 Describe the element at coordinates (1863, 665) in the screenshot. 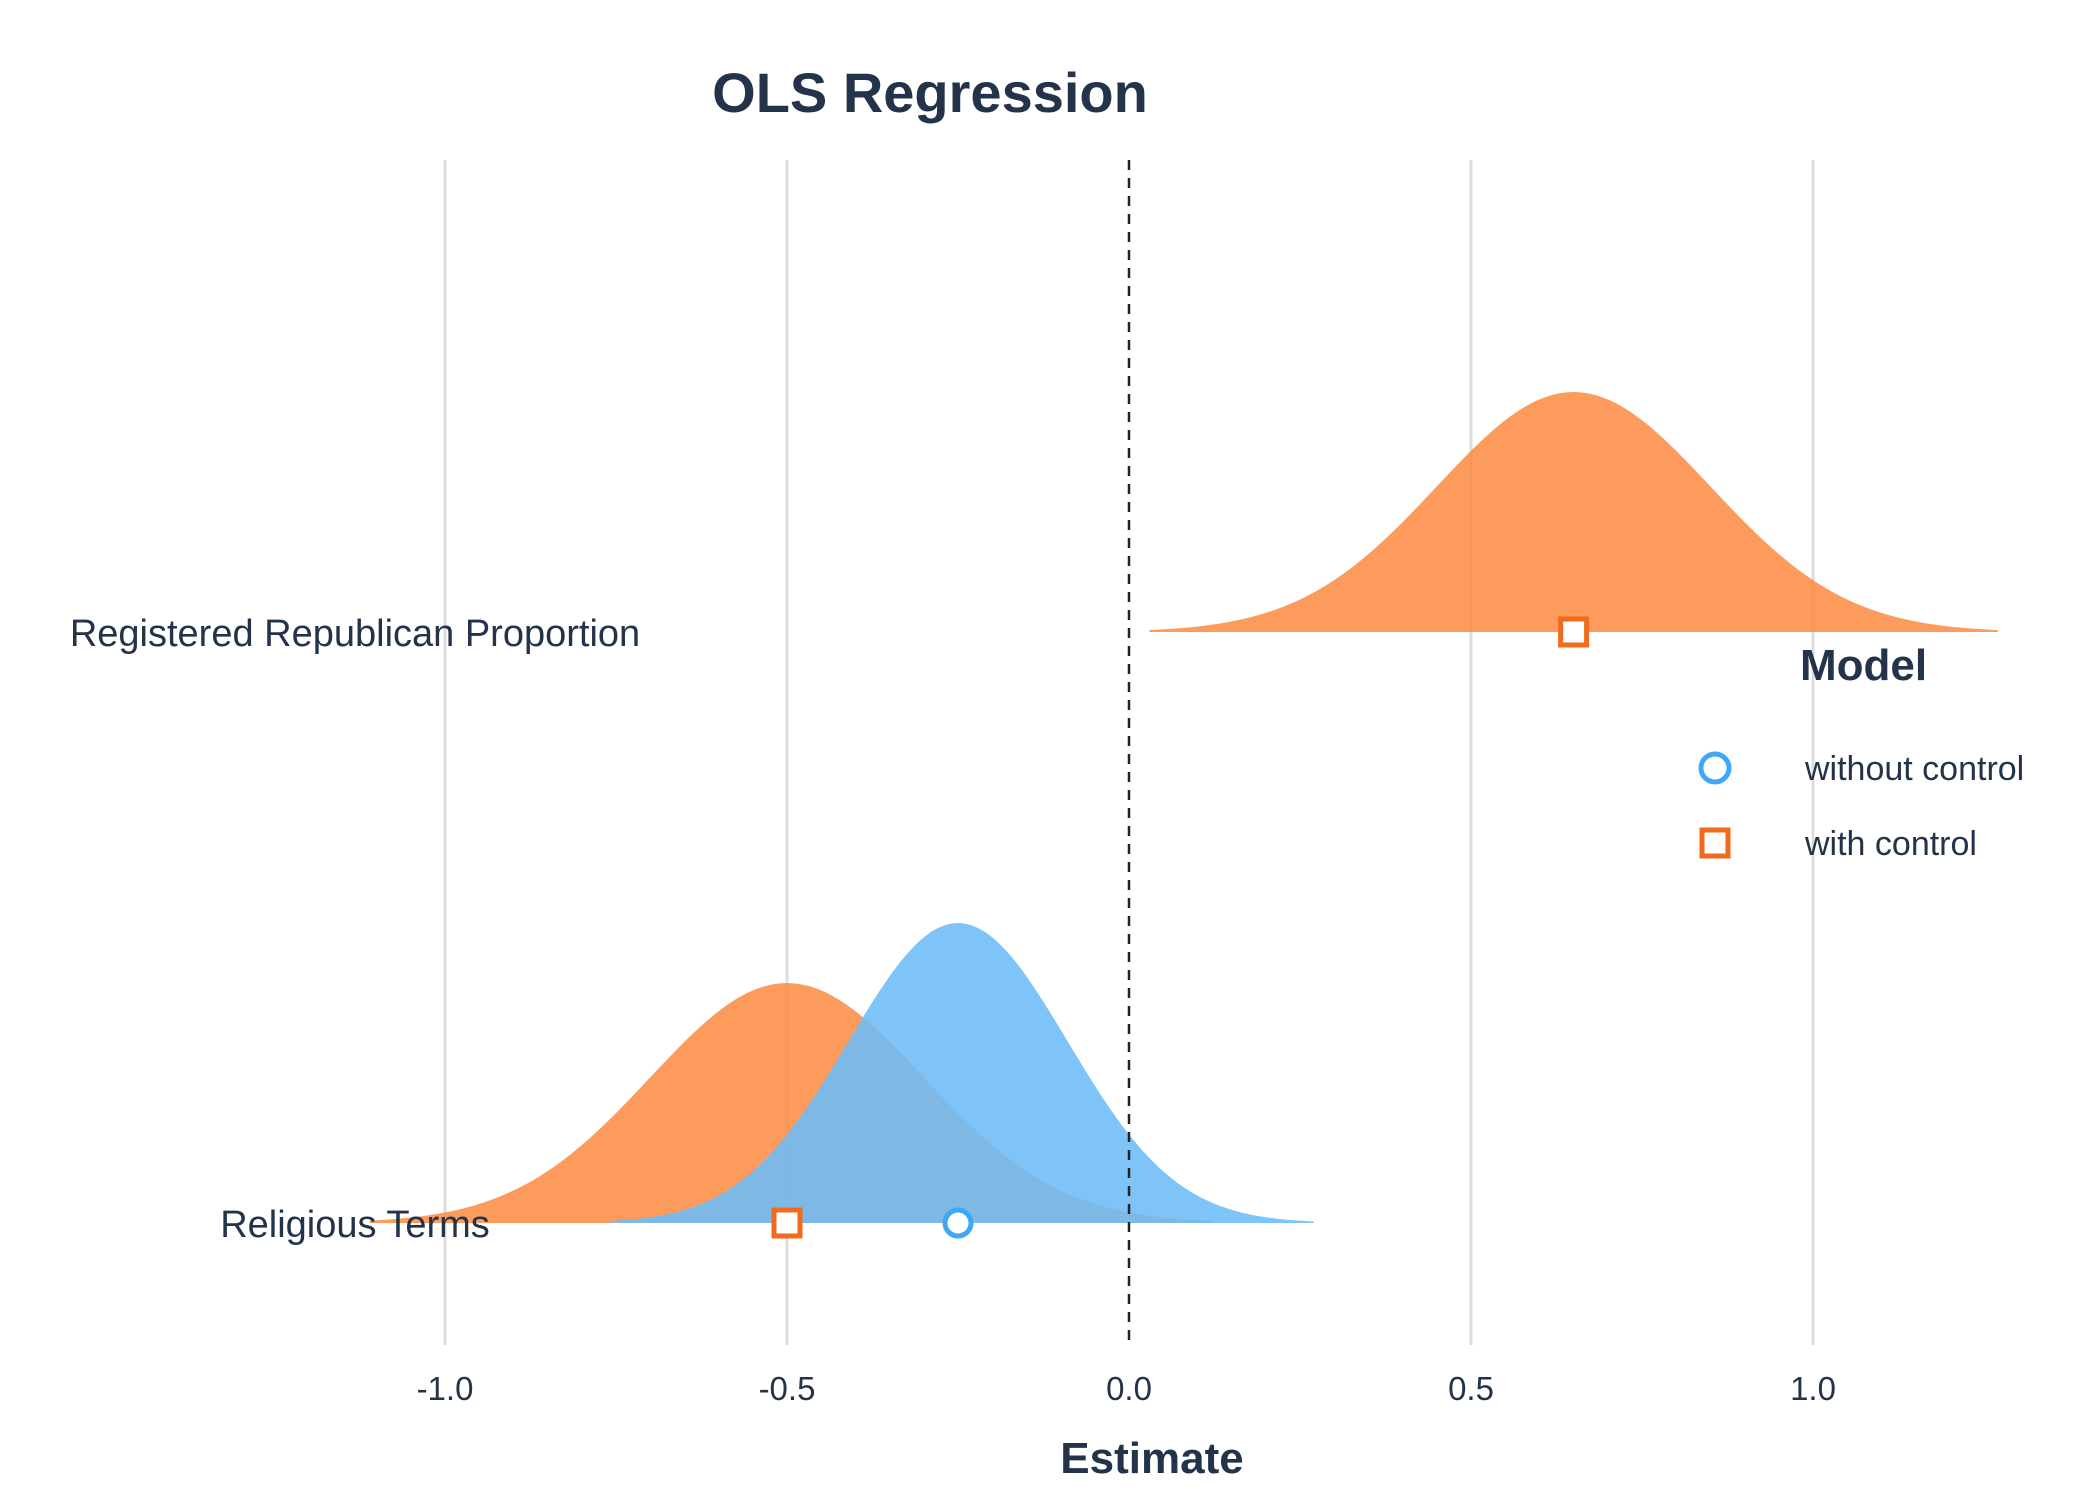

I see `legend-title: Model` at that location.